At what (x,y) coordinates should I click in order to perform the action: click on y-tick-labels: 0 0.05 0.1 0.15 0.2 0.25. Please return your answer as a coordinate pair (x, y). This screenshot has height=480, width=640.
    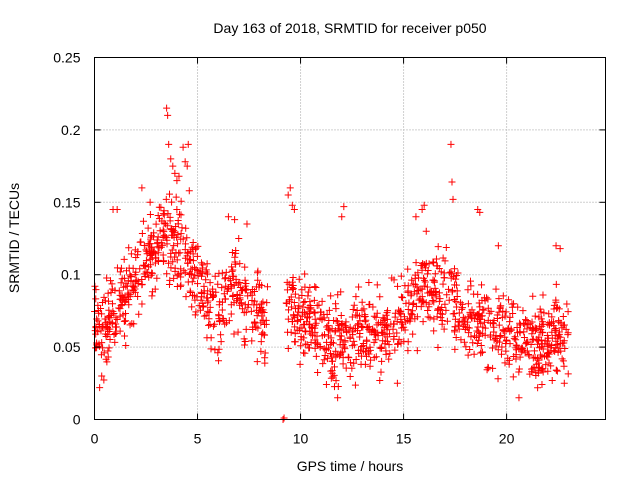
    Looking at the image, I should click on (66, 239).